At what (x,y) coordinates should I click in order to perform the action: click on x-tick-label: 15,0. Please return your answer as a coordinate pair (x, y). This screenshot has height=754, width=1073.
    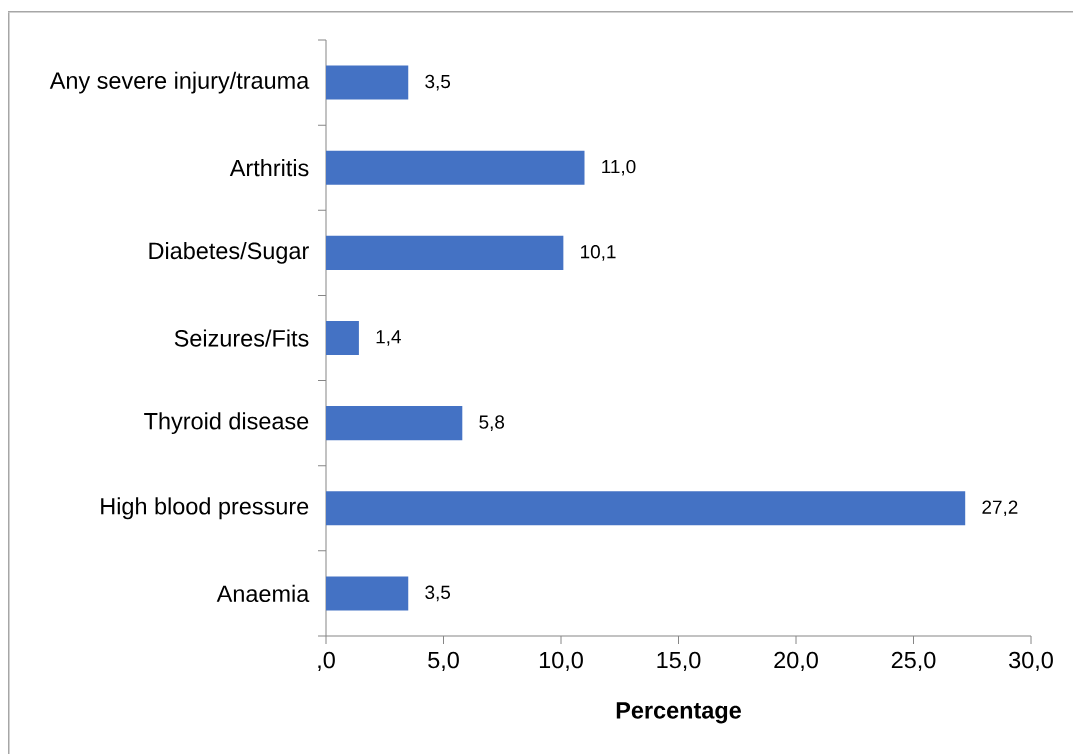
    Looking at the image, I should click on (679, 661).